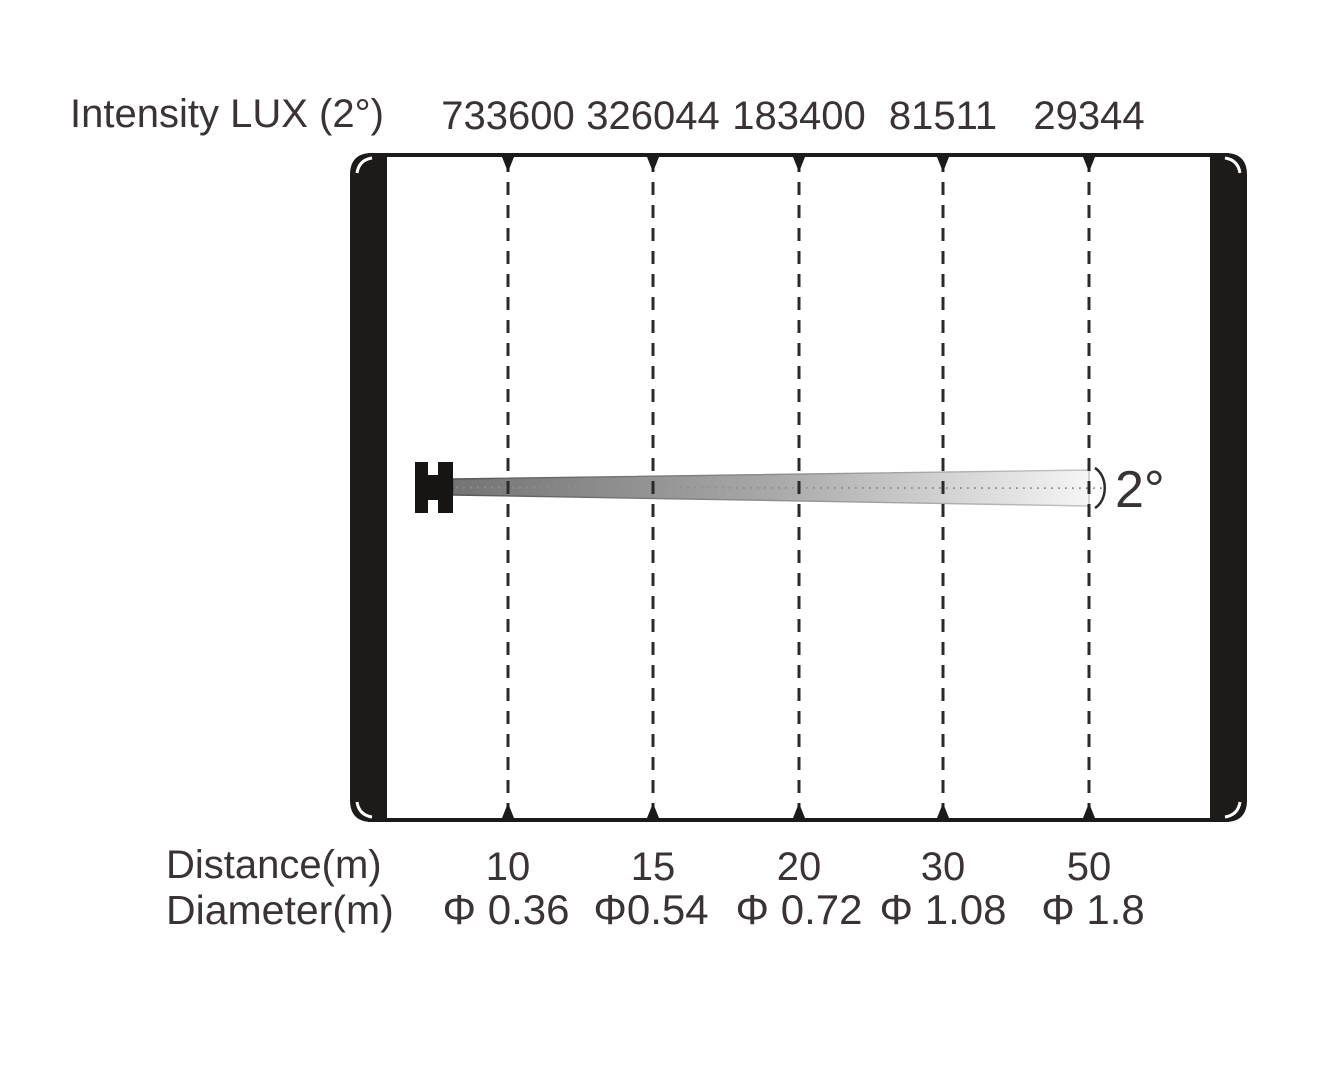 This screenshot has width=1335, height=1066. What do you see at coordinates (1233, 165) in the screenshot?
I see `right-bar-top-highlight` at bounding box center [1233, 165].